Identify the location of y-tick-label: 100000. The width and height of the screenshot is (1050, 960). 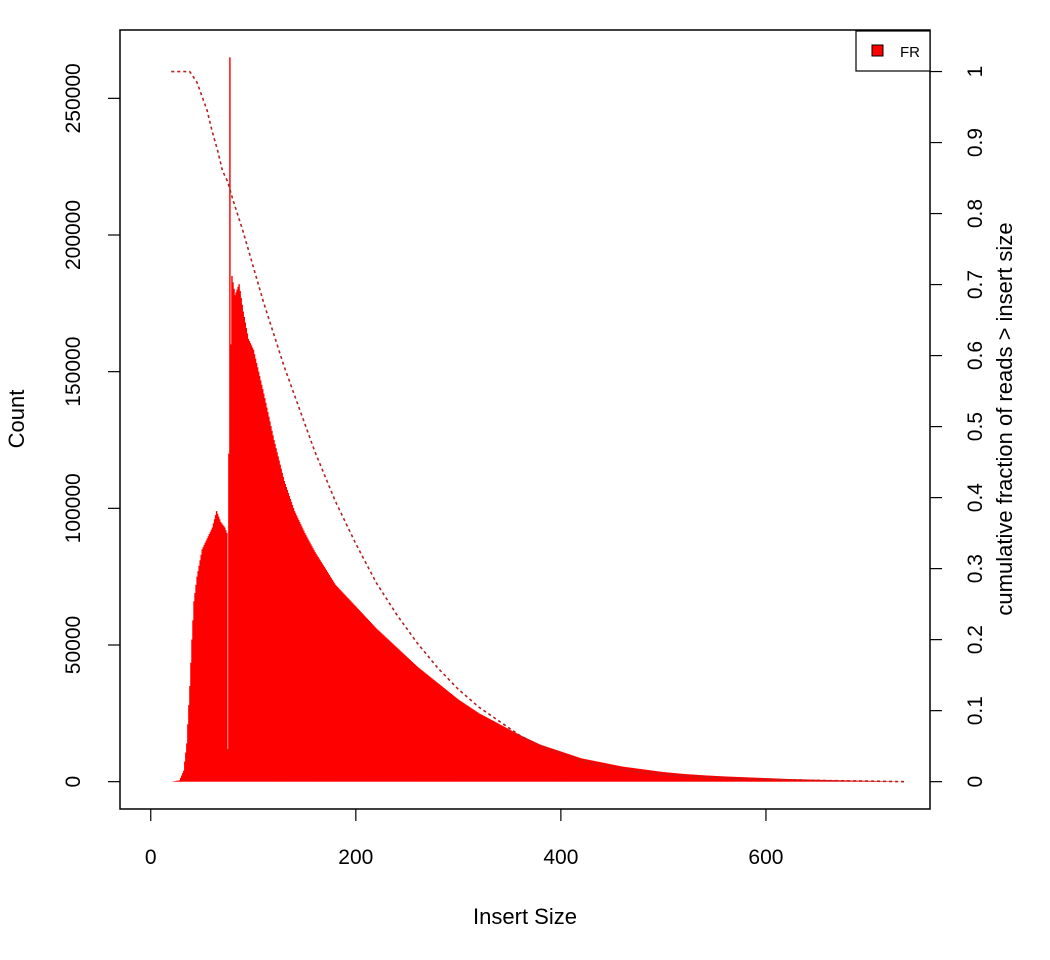
(73, 508).